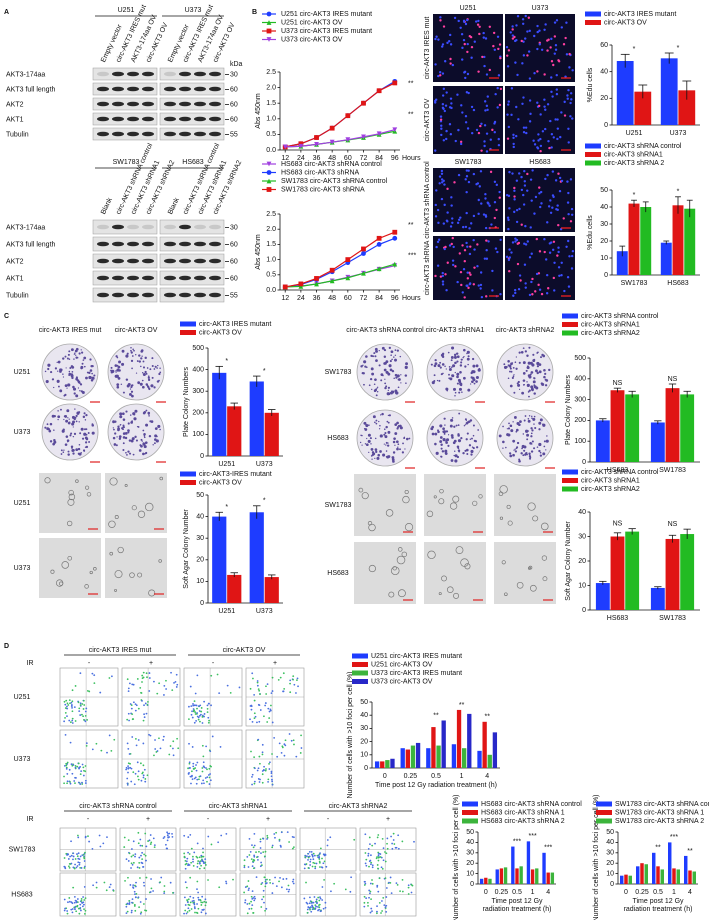 This screenshot has width=709, height=920. What do you see at coordinates (517, 909) in the screenshot?
I see `x-axis-label: radiation treatment (h)` at bounding box center [517, 909].